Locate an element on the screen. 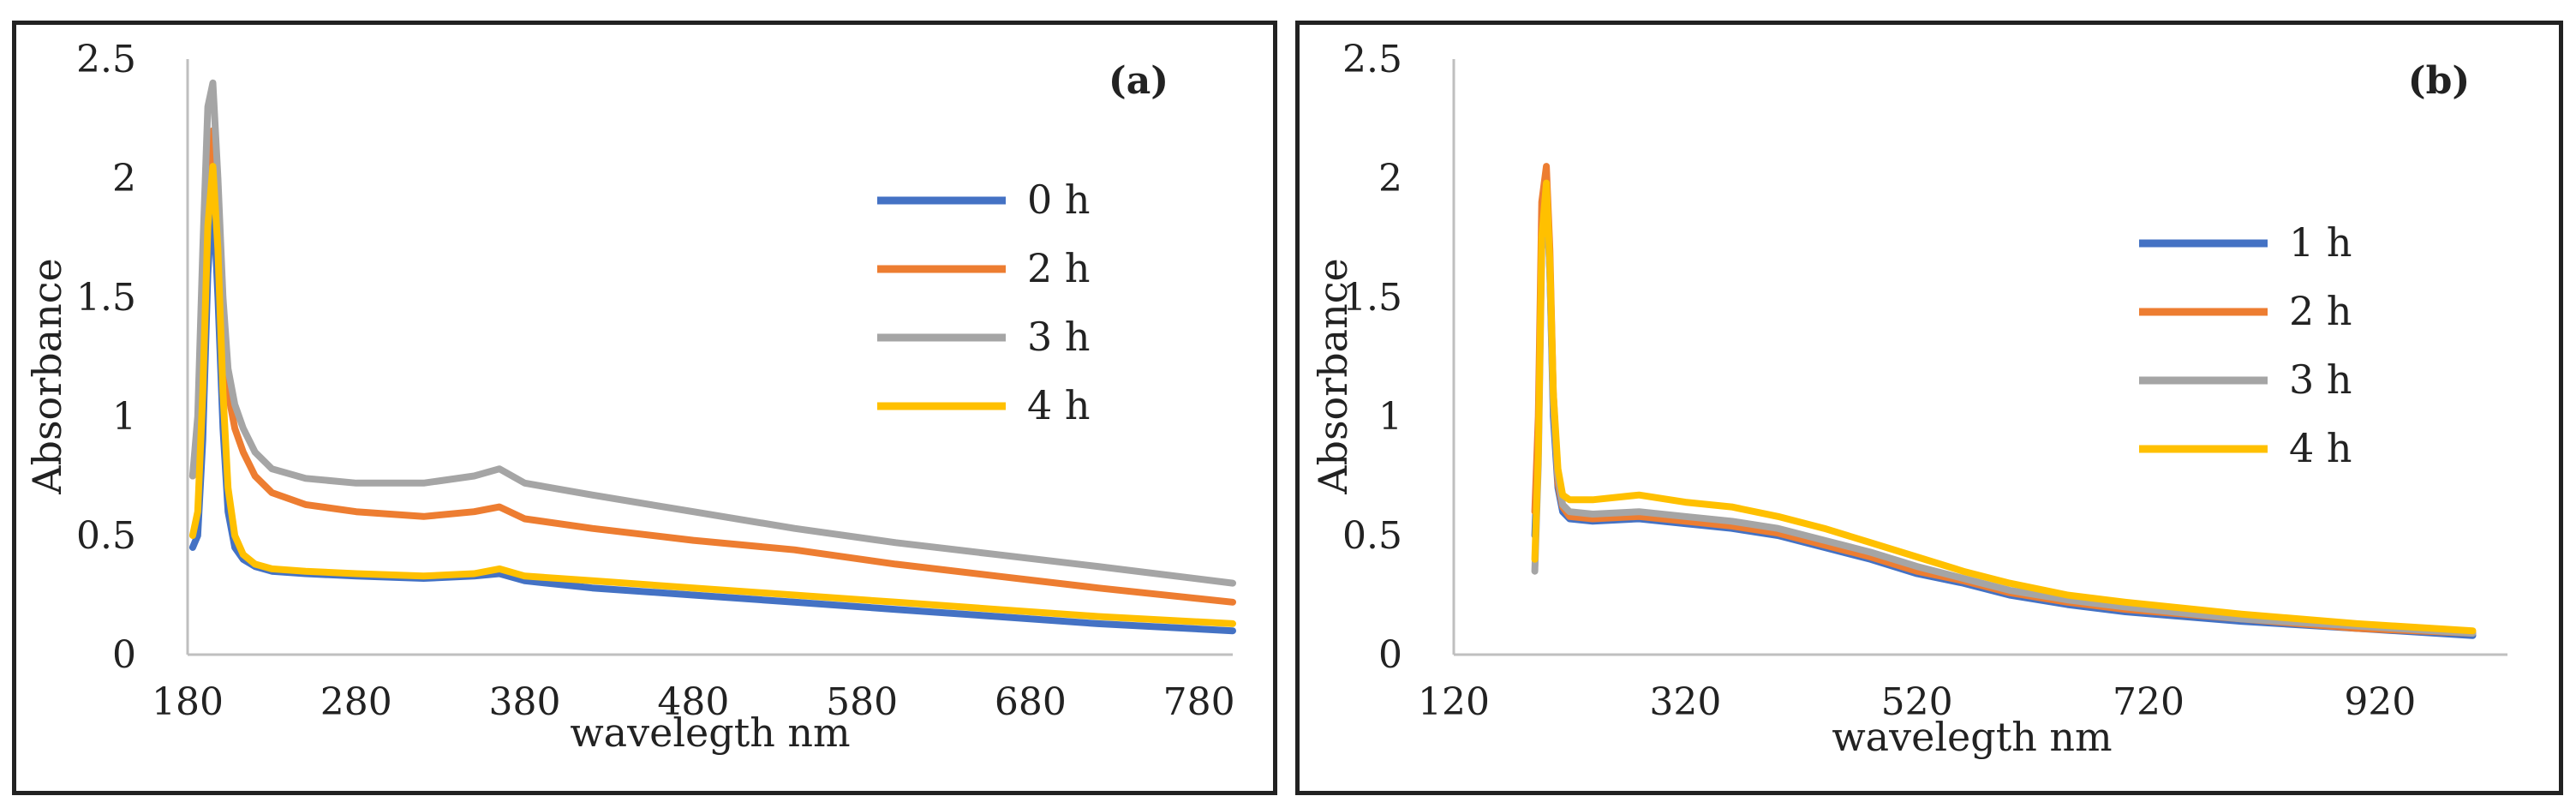  panel-label-a: (a) is located at coordinates (1139, 81).